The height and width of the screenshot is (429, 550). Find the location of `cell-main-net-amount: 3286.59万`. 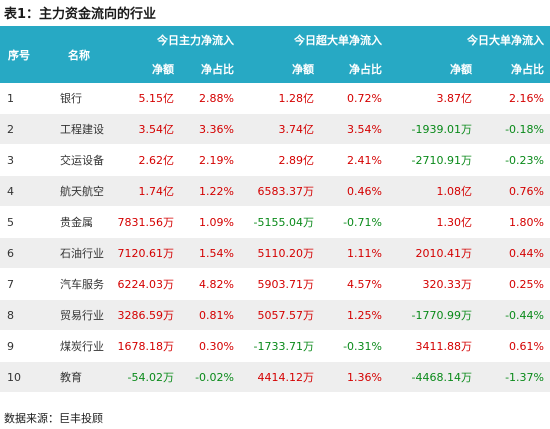

cell-main-net-amount: 3286.59万 is located at coordinates (144, 315).